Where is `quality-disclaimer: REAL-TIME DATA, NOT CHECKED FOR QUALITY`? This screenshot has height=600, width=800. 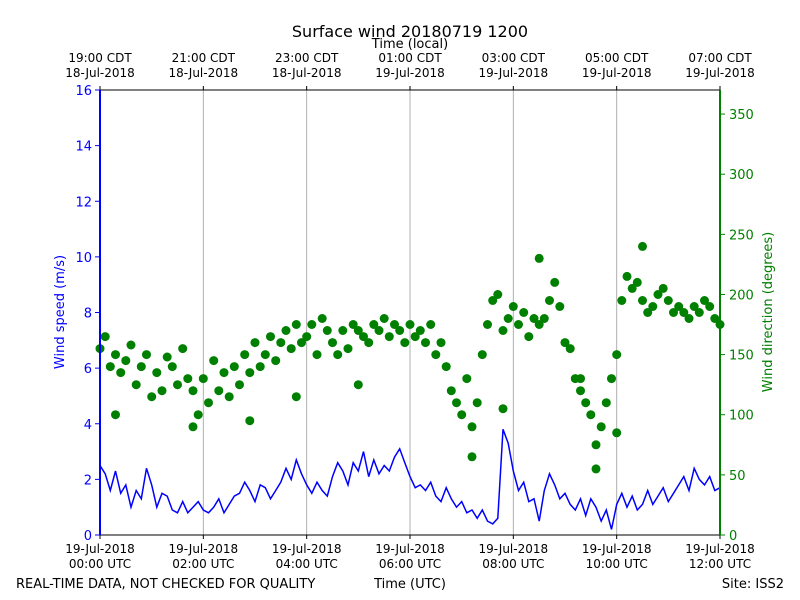 quality-disclaimer: REAL-TIME DATA, NOT CHECKED FOR QUALITY is located at coordinates (165, 584).